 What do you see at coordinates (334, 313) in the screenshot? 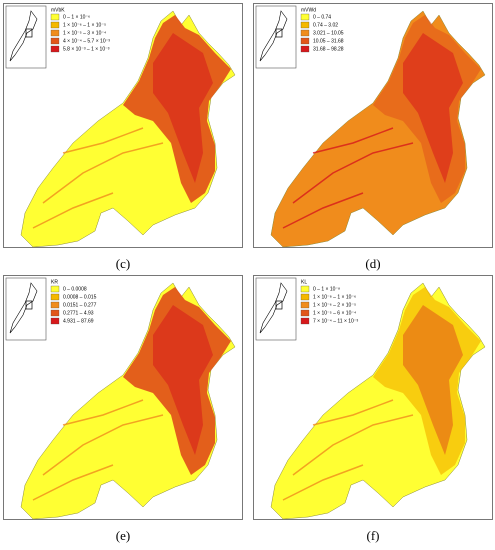
I see `legend-entry: 1 × 10⁻⁵ – 6 × 10⁻⁴` at bounding box center [334, 313].